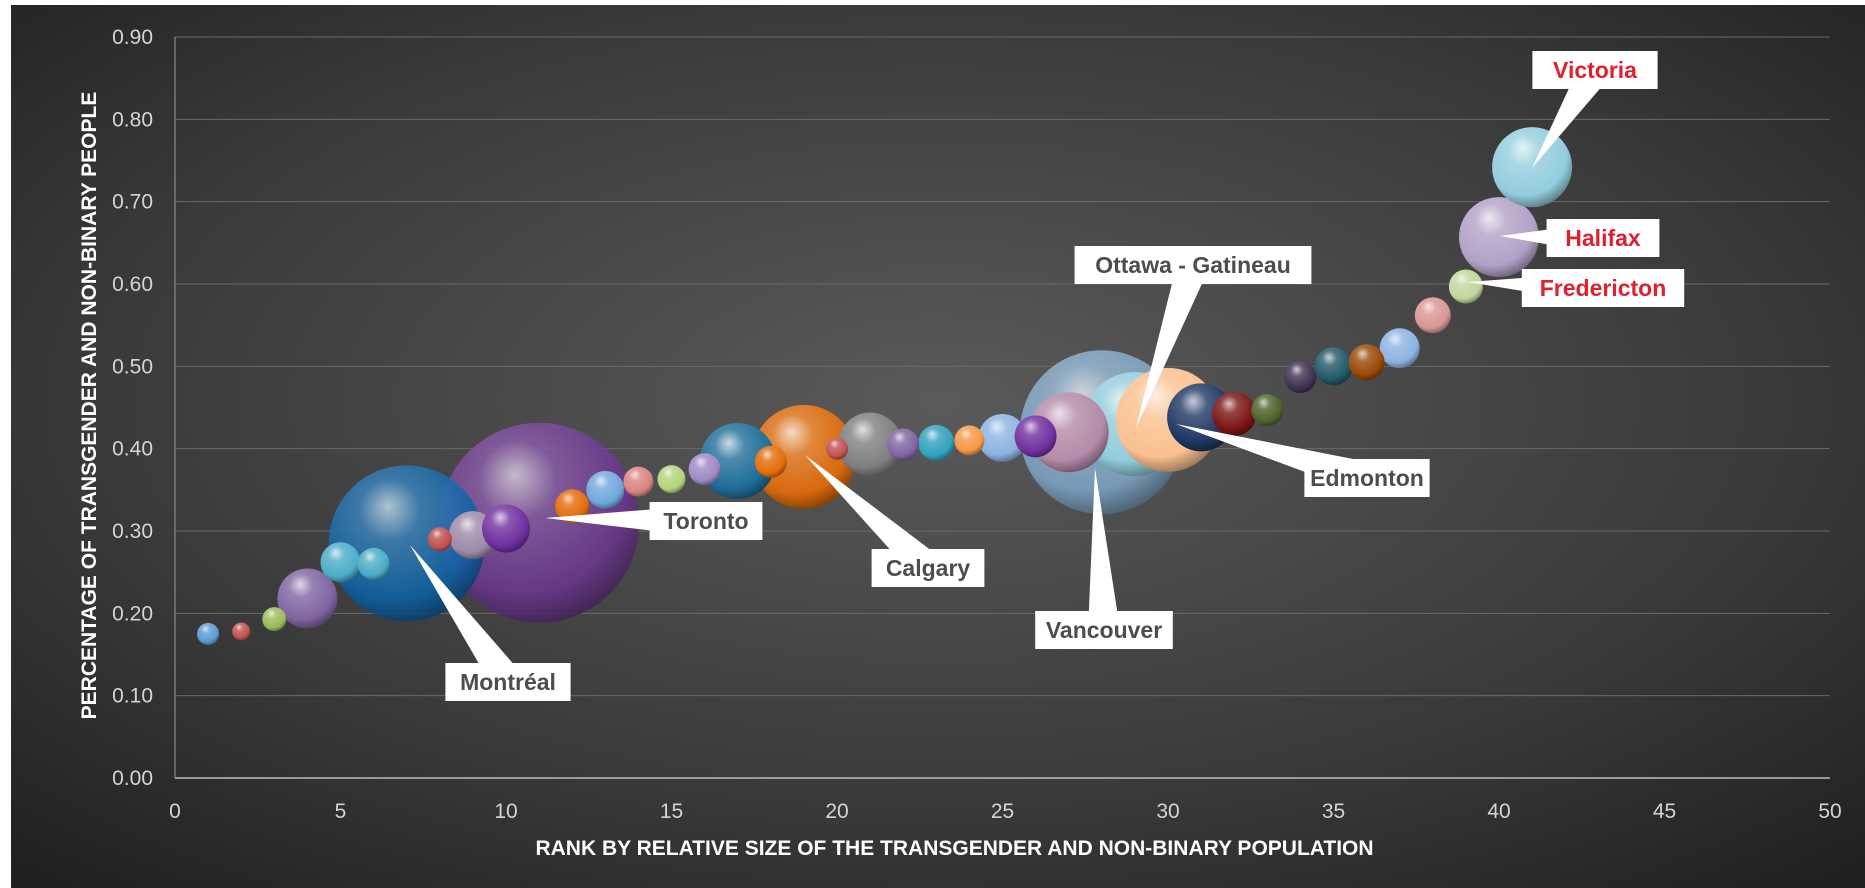  What do you see at coordinates (1333, 811) in the screenshot?
I see `x-tick-label: 35` at bounding box center [1333, 811].